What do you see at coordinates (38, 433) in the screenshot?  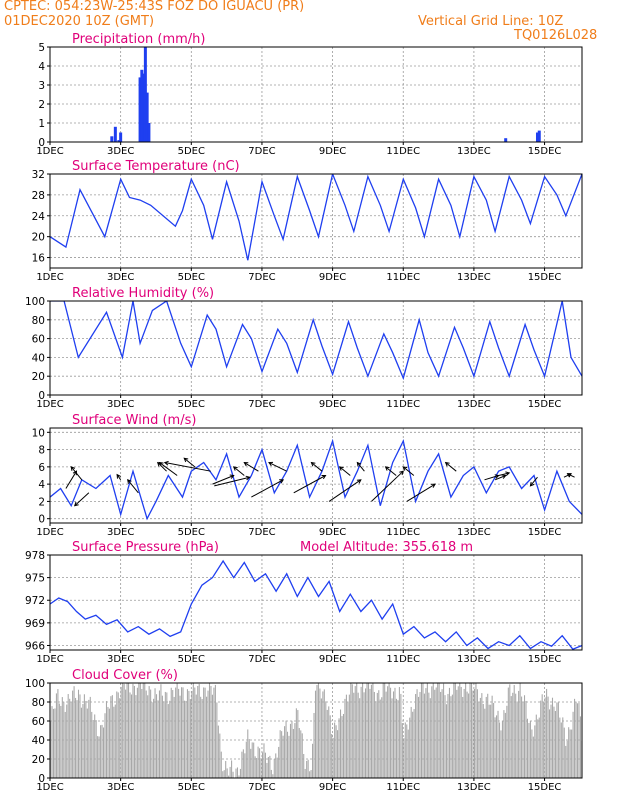 I see `y-tick-label: 10` at bounding box center [38, 433].